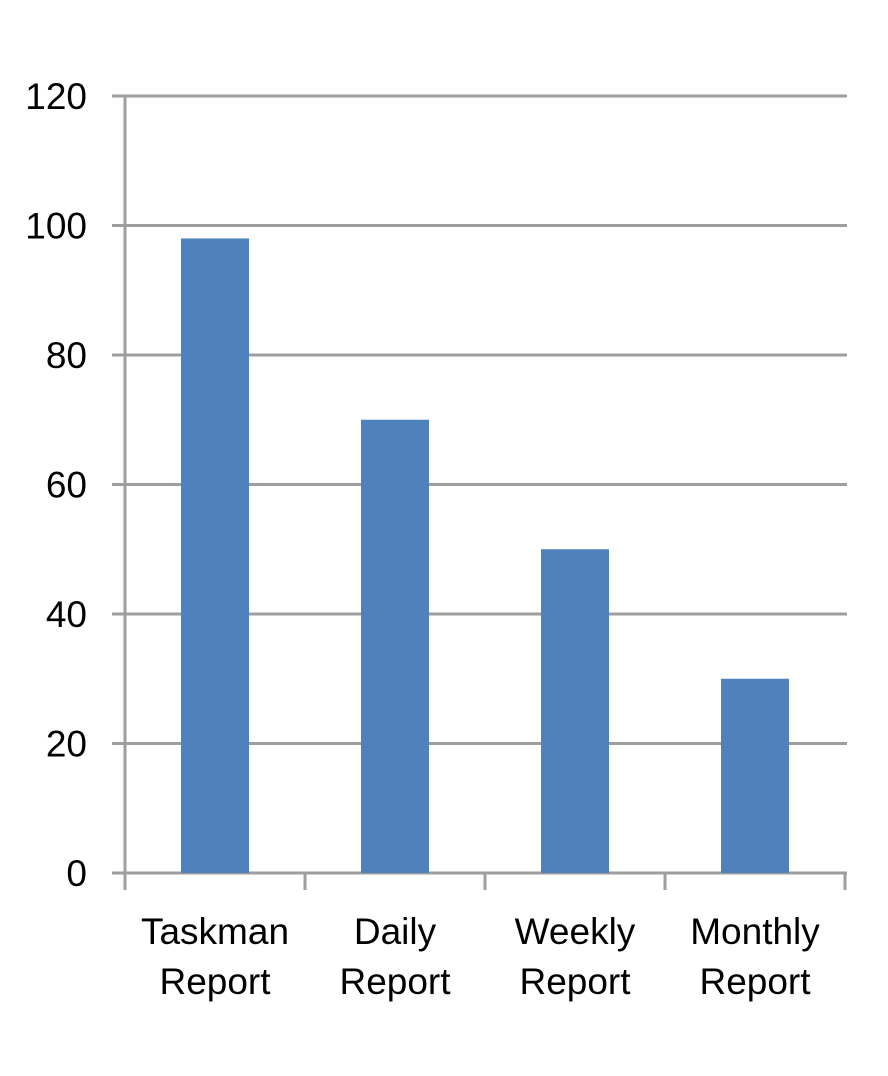 This screenshot has width=888, height=1076. Describe the element at coordinates (395, 956) in the screenshot. I see `x-category-label-daily-report: Daily Report` at that location.